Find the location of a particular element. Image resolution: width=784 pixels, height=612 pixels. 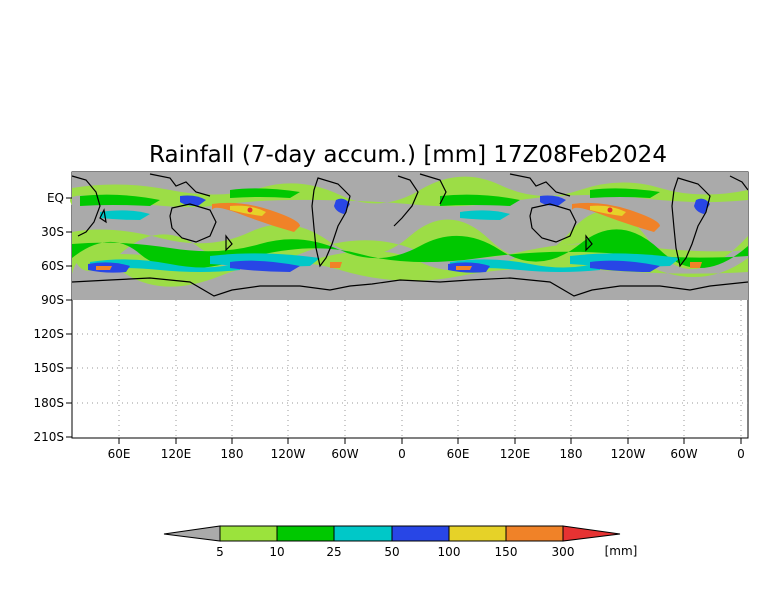

colorbar-label: 100 is located at coordinates (449, 552).